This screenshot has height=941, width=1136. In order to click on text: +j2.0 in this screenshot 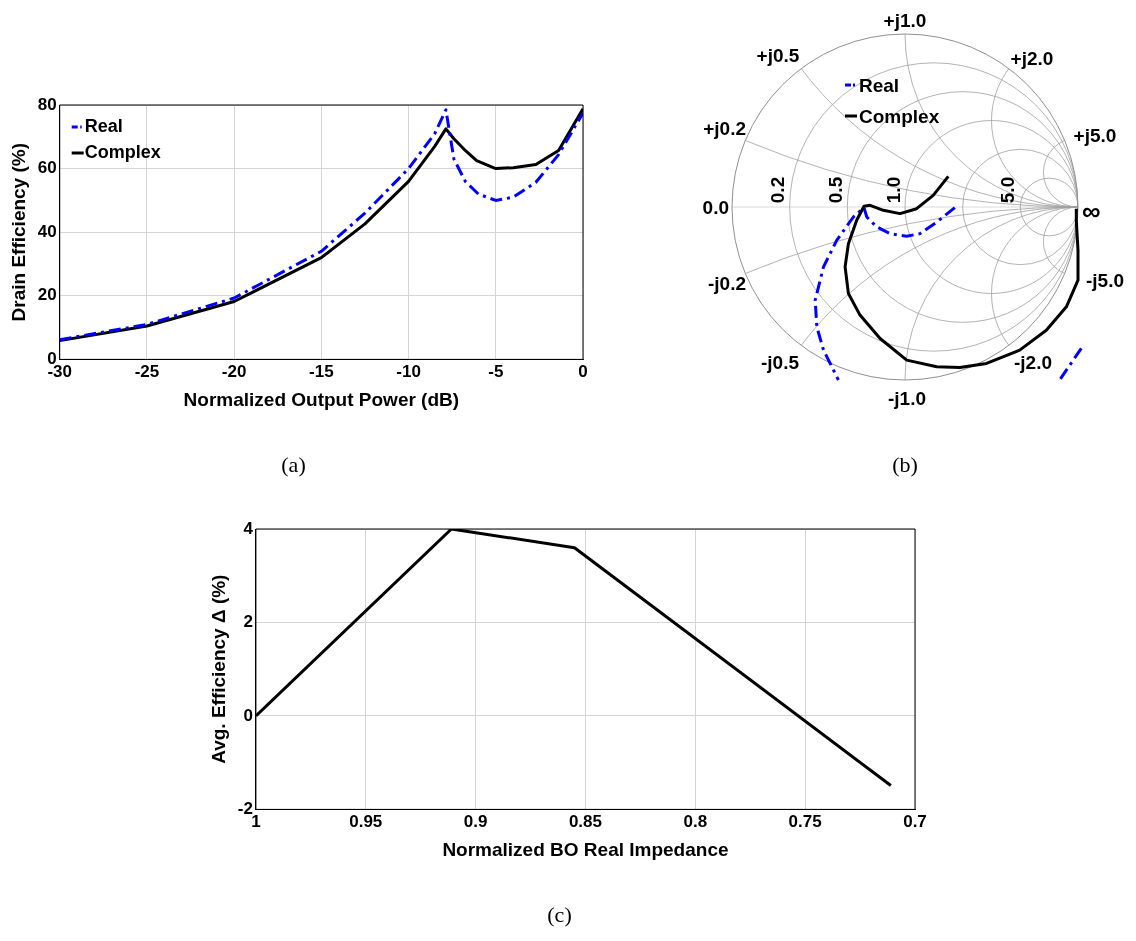, I will do `click(1032, 58)`.